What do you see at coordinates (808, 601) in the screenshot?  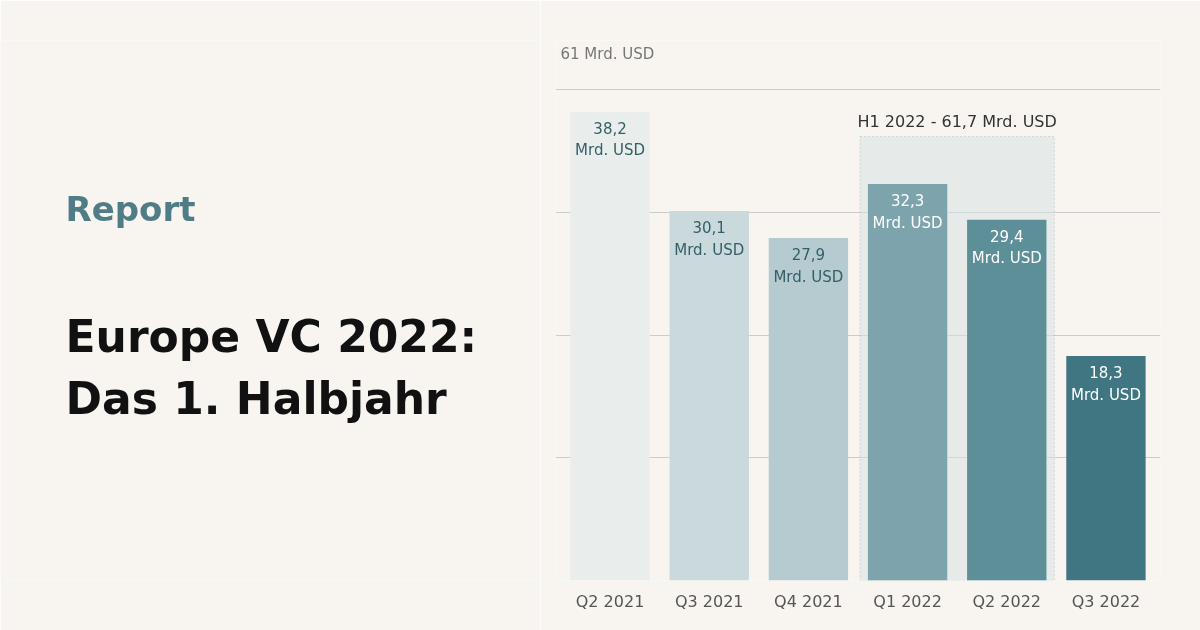 I see `x-tick-label: Q4 2021` at bounding box center [808, 601].